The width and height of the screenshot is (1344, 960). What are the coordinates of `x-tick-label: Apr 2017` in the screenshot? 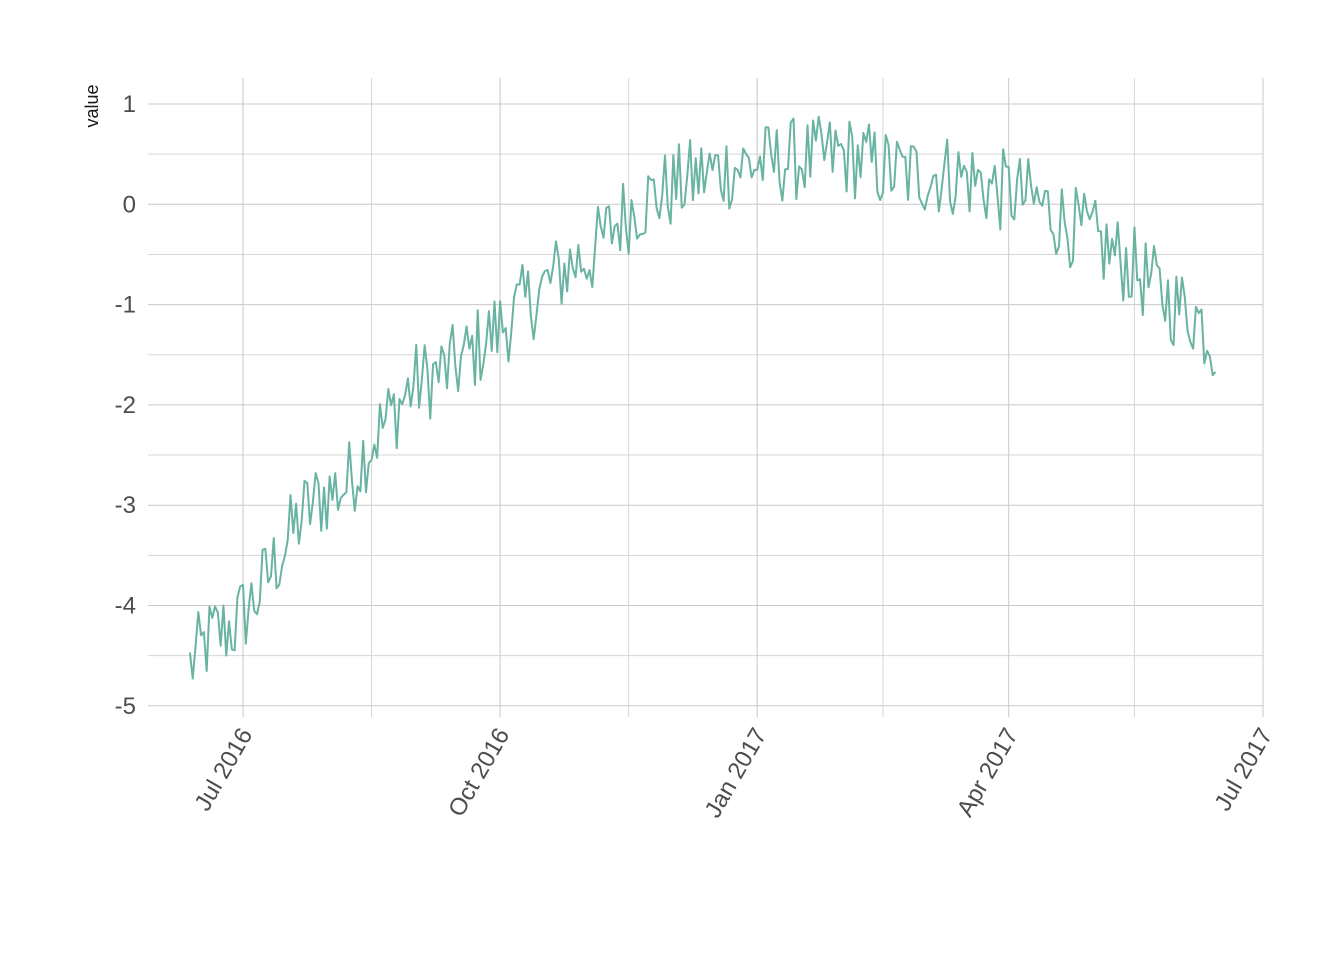 It's located at (988, 773).